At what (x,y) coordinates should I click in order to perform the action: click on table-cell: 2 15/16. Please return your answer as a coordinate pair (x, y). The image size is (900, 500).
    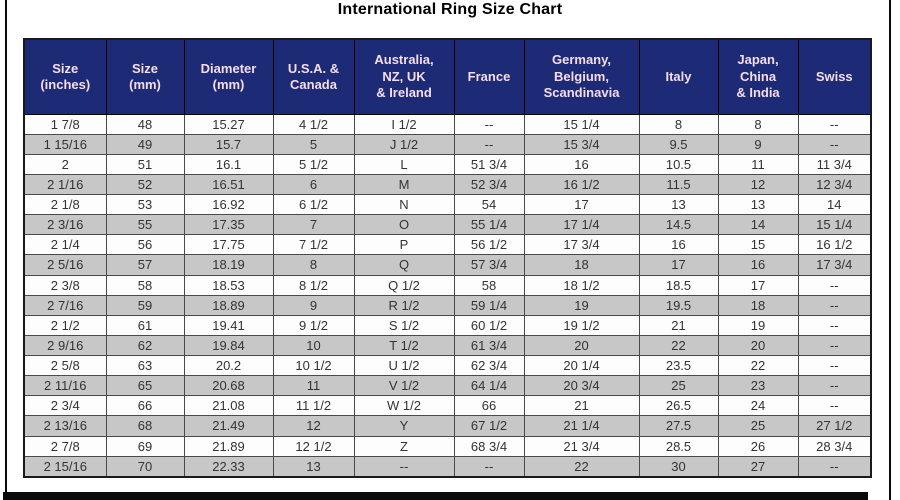
    Looking at the image, I should click on (65, 466).